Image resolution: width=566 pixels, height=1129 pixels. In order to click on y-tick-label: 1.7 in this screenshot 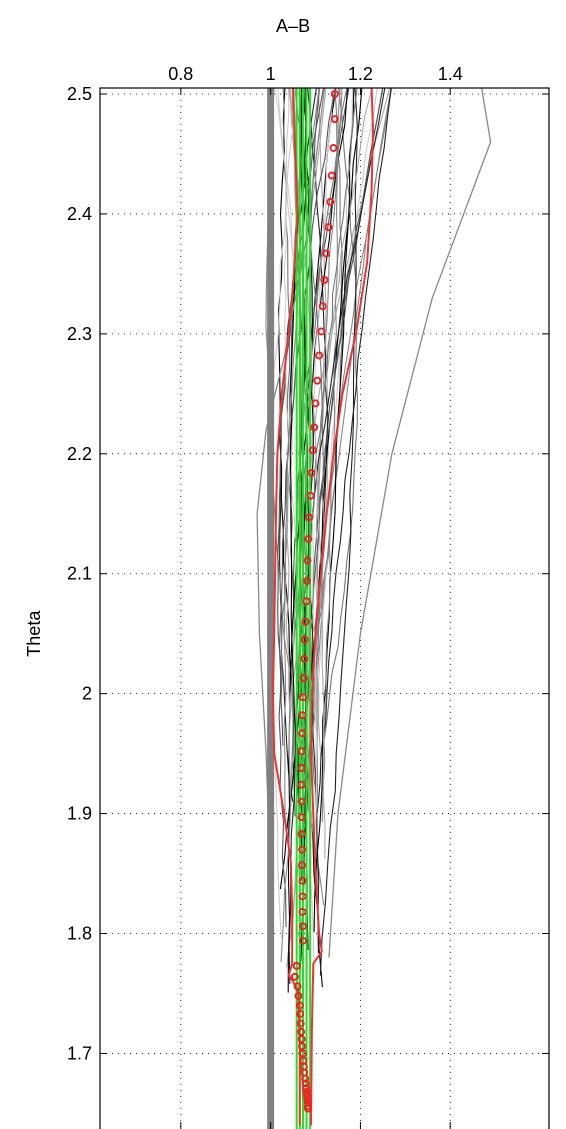, I will do `click(79, 1053)`.